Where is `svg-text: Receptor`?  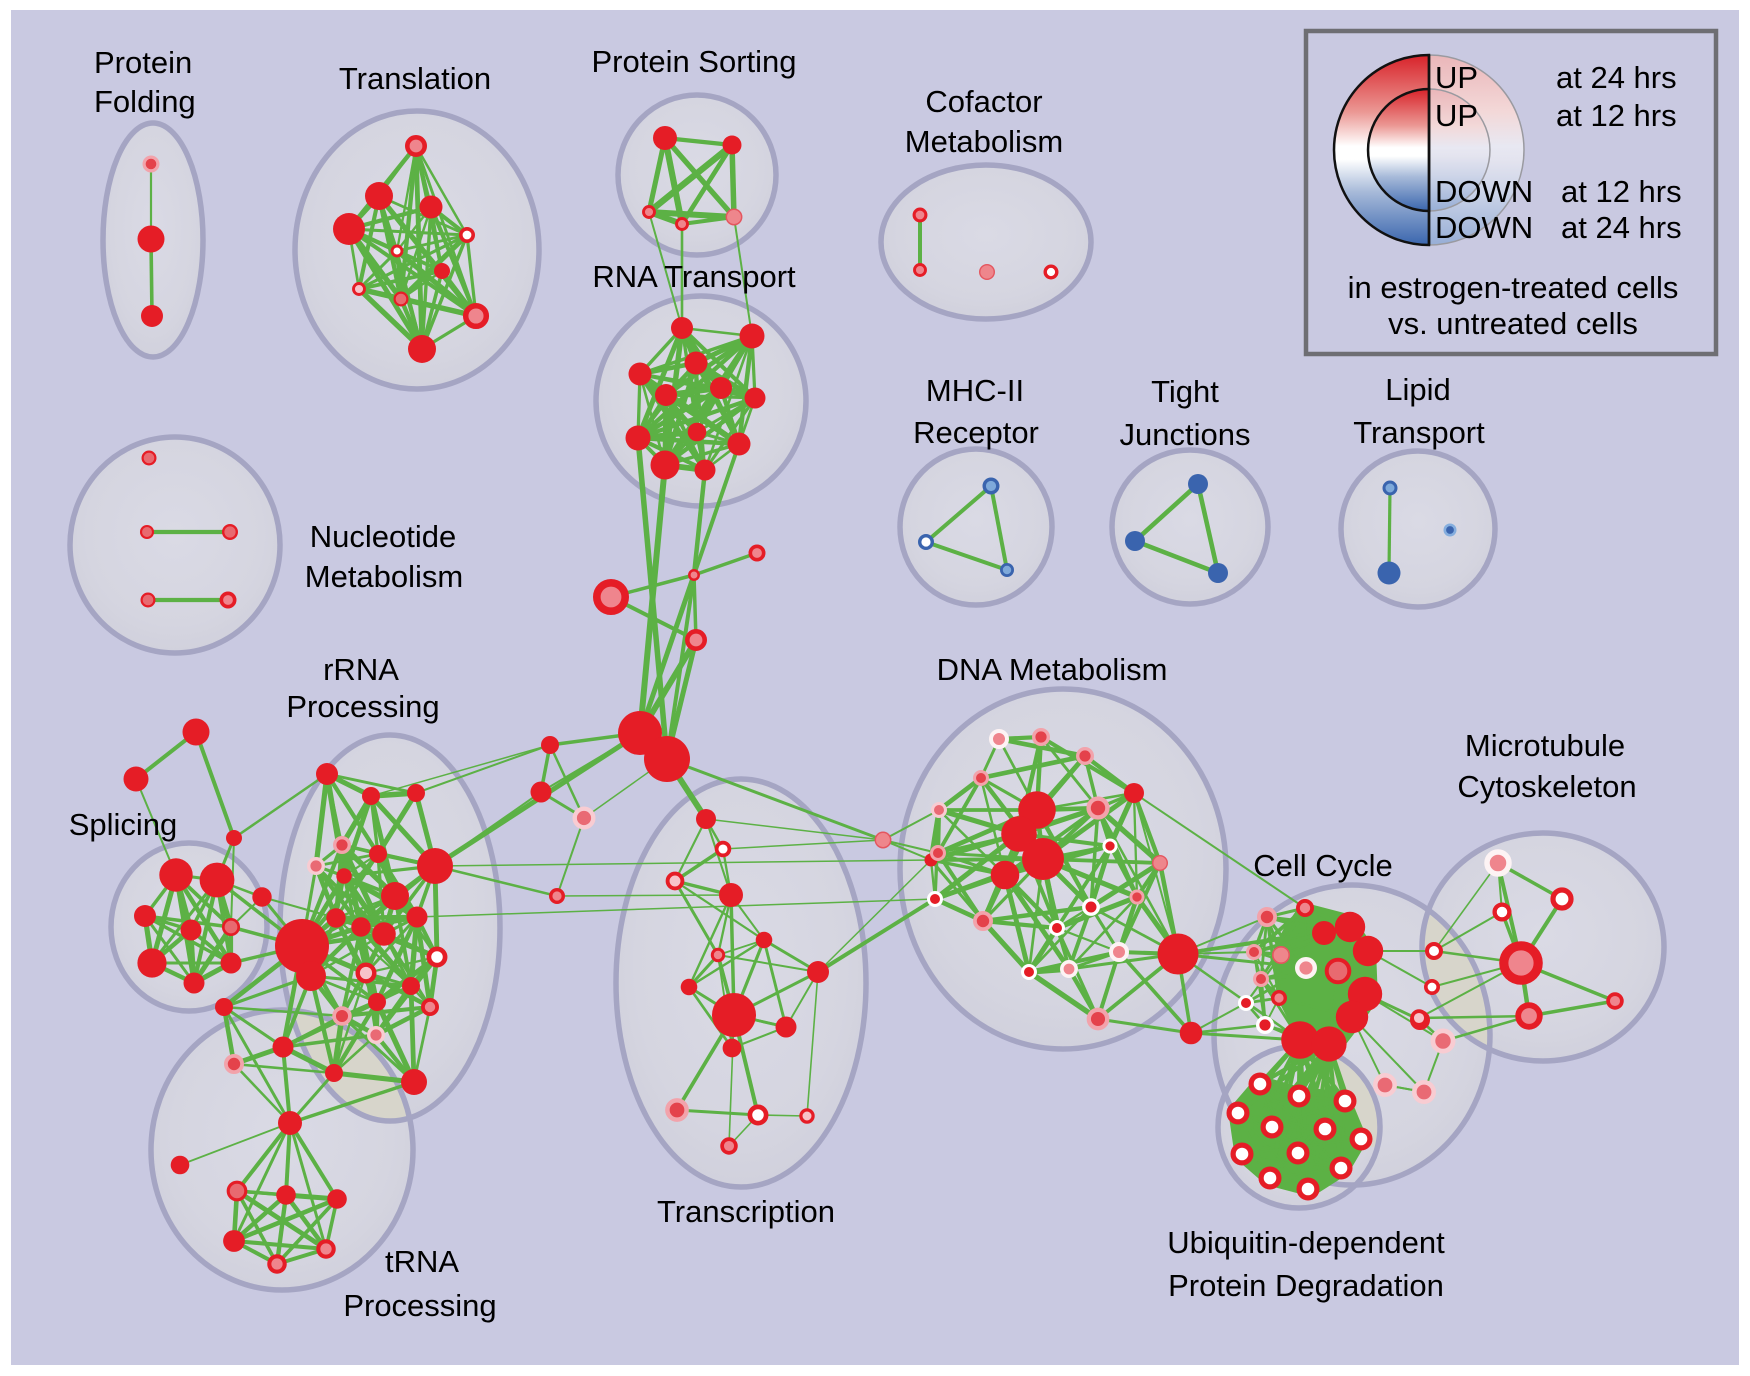 svg-text: Receptor is located at coordinates (976, 432).